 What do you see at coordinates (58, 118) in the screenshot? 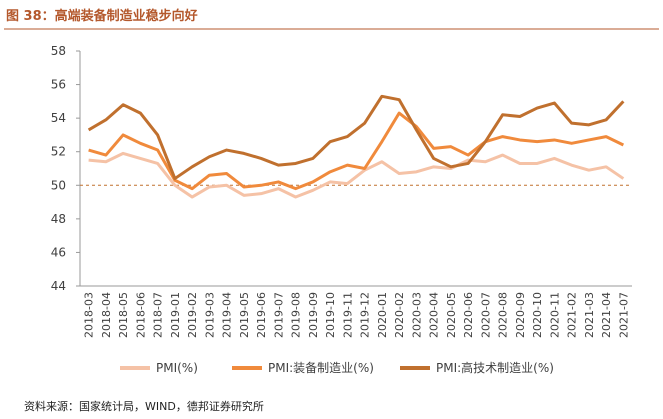
I see `y-tick-label: 54` at bounding box center [58, 118].